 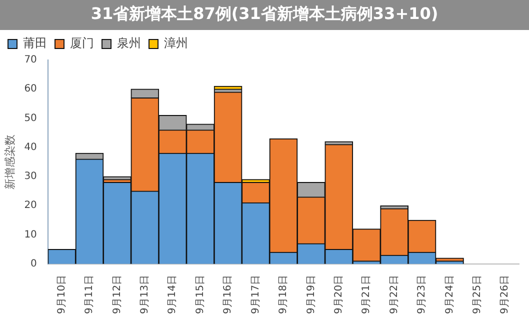 I want to click on x-tick-label: 9月26日, so click(x=505, y=294).